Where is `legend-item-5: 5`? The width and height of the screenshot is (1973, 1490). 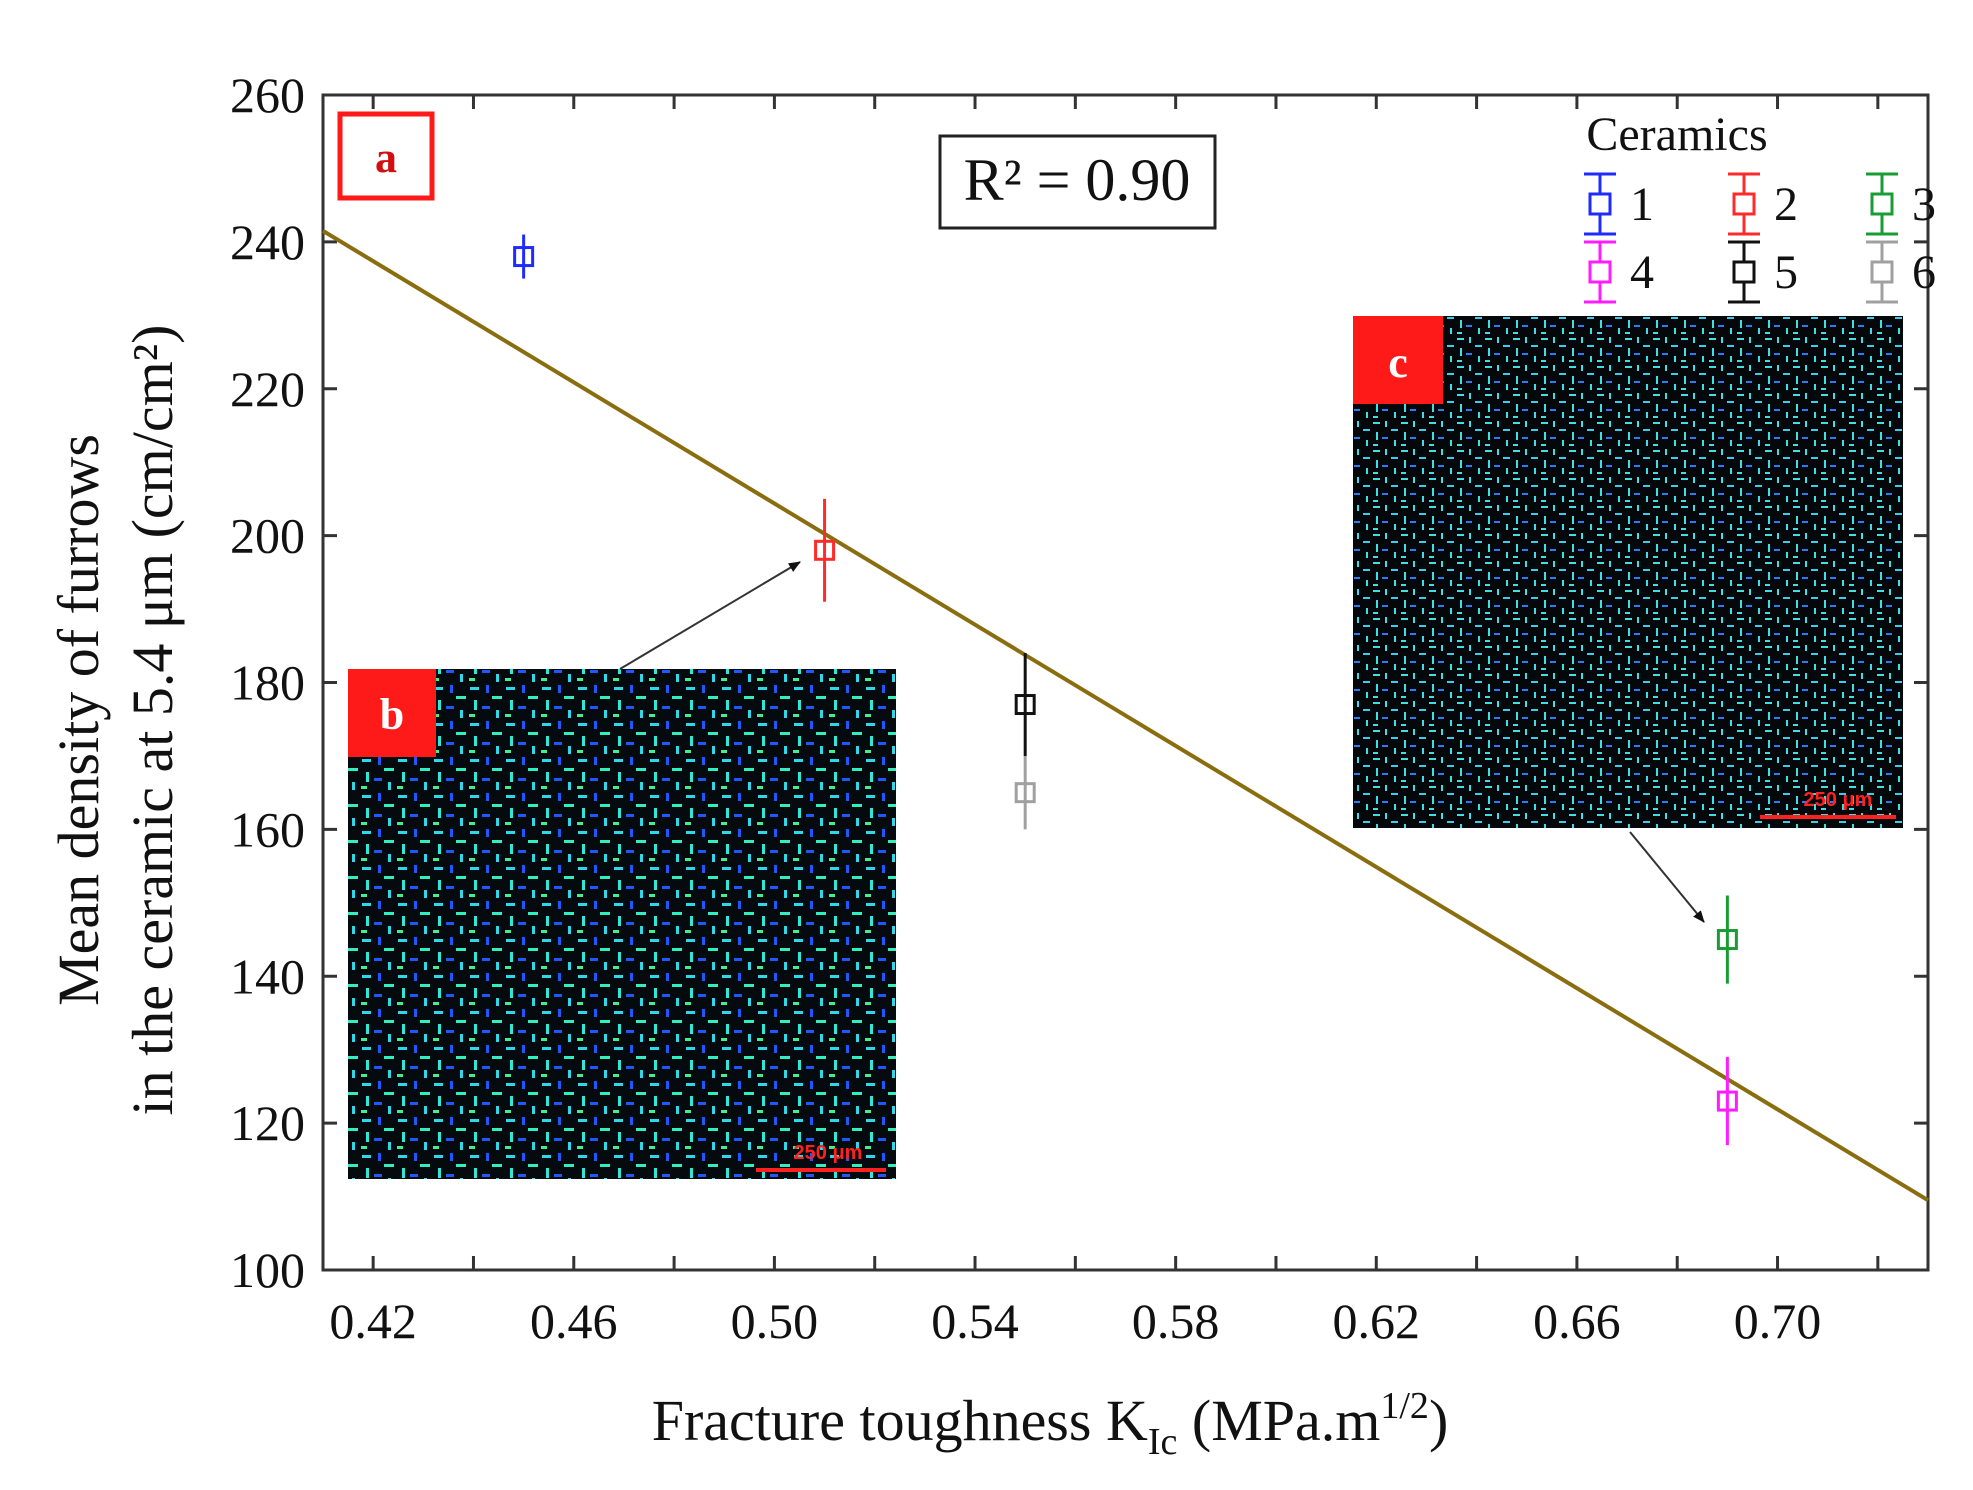 legend-item-5: 5 is located at coordinates (1763, 272).